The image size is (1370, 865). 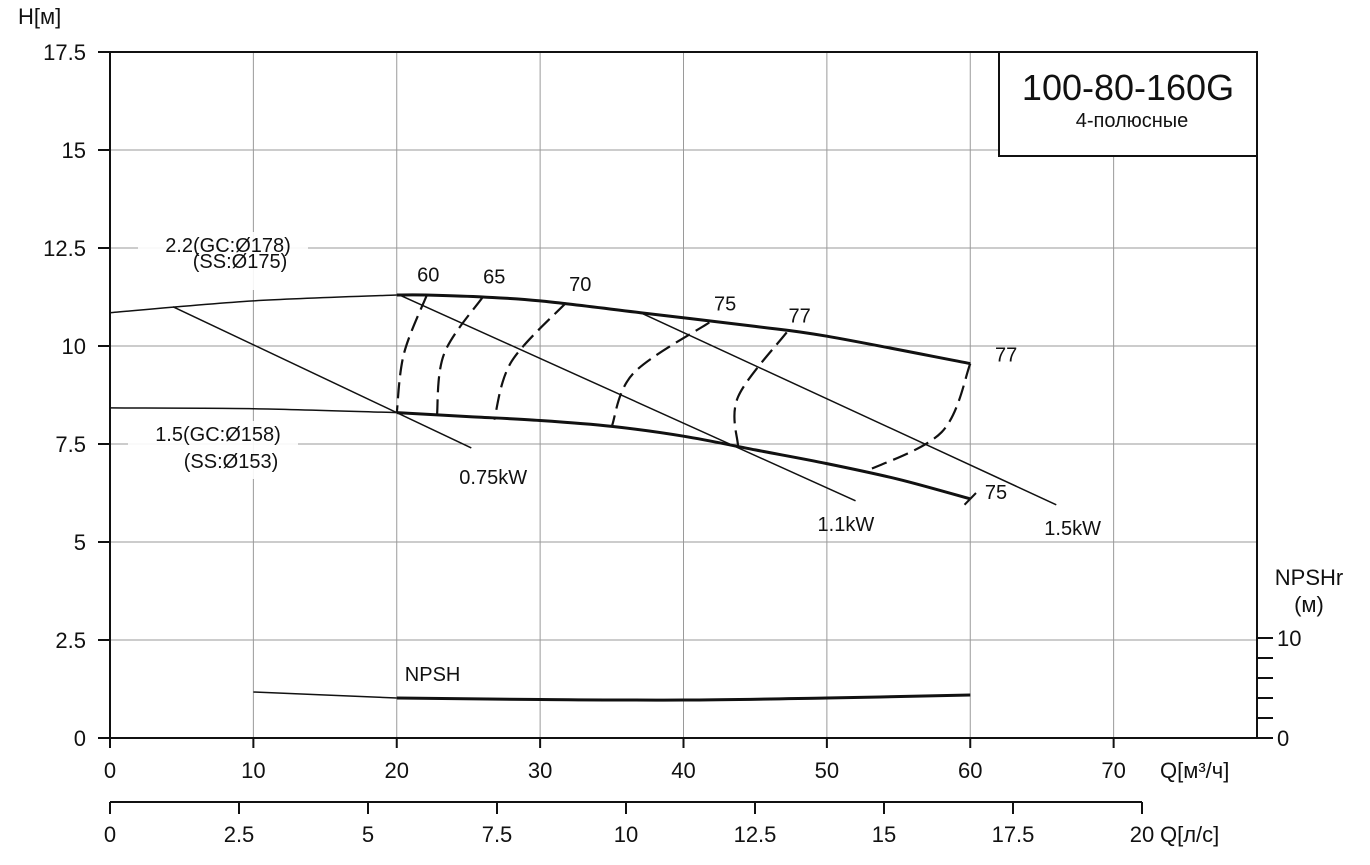 I want to click on npsh-curve, so click(x=683, y=697).